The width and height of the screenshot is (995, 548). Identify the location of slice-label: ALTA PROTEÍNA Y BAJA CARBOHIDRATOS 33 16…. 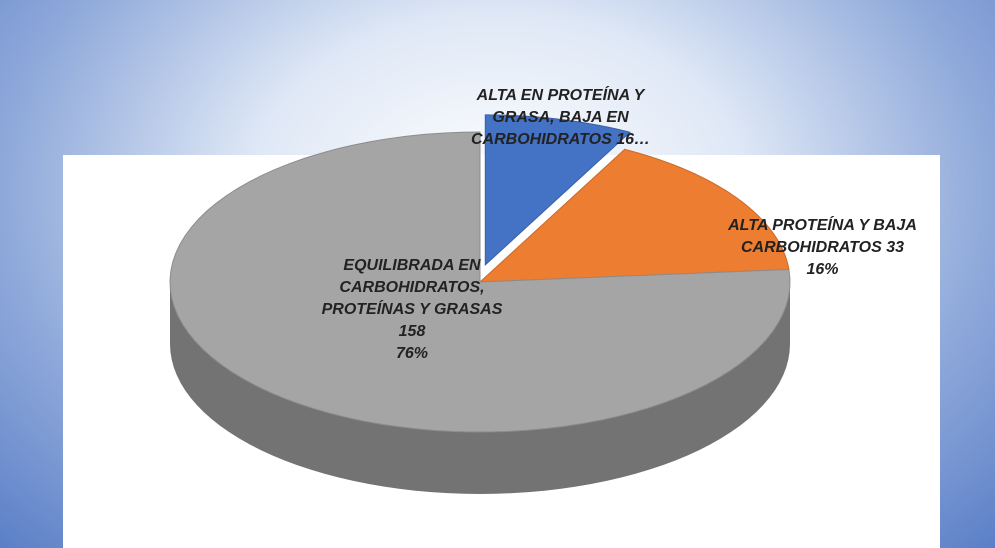
(822, 248).